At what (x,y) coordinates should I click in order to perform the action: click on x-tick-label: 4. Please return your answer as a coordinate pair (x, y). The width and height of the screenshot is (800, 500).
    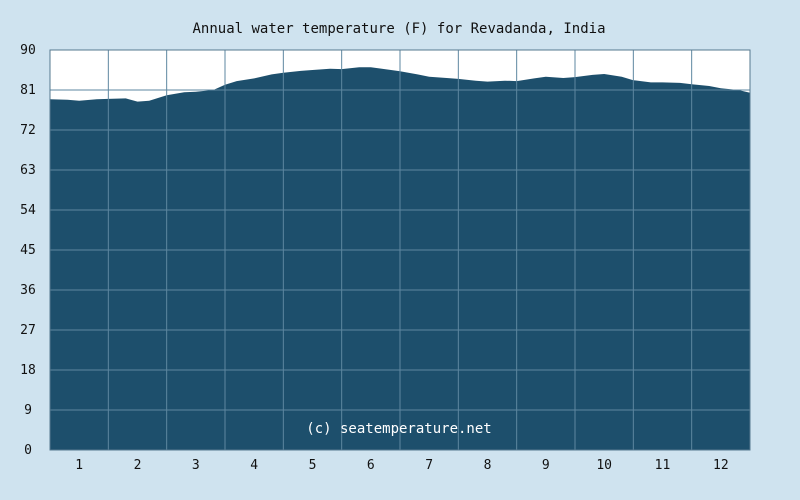
    Looking at the image, I should click on (254, 465).